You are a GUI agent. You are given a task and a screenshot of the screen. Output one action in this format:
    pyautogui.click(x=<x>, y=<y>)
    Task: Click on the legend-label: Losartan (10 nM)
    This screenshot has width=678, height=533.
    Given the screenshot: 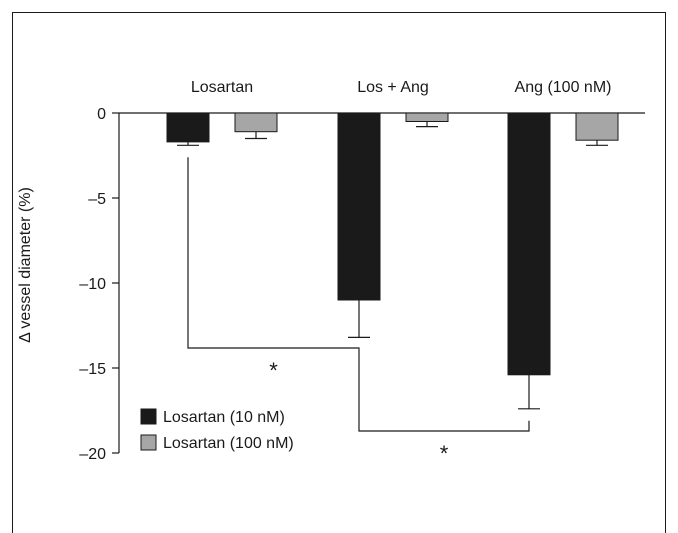 What is the action you would take?
    pyautogui.click(x=224, y=417)
    